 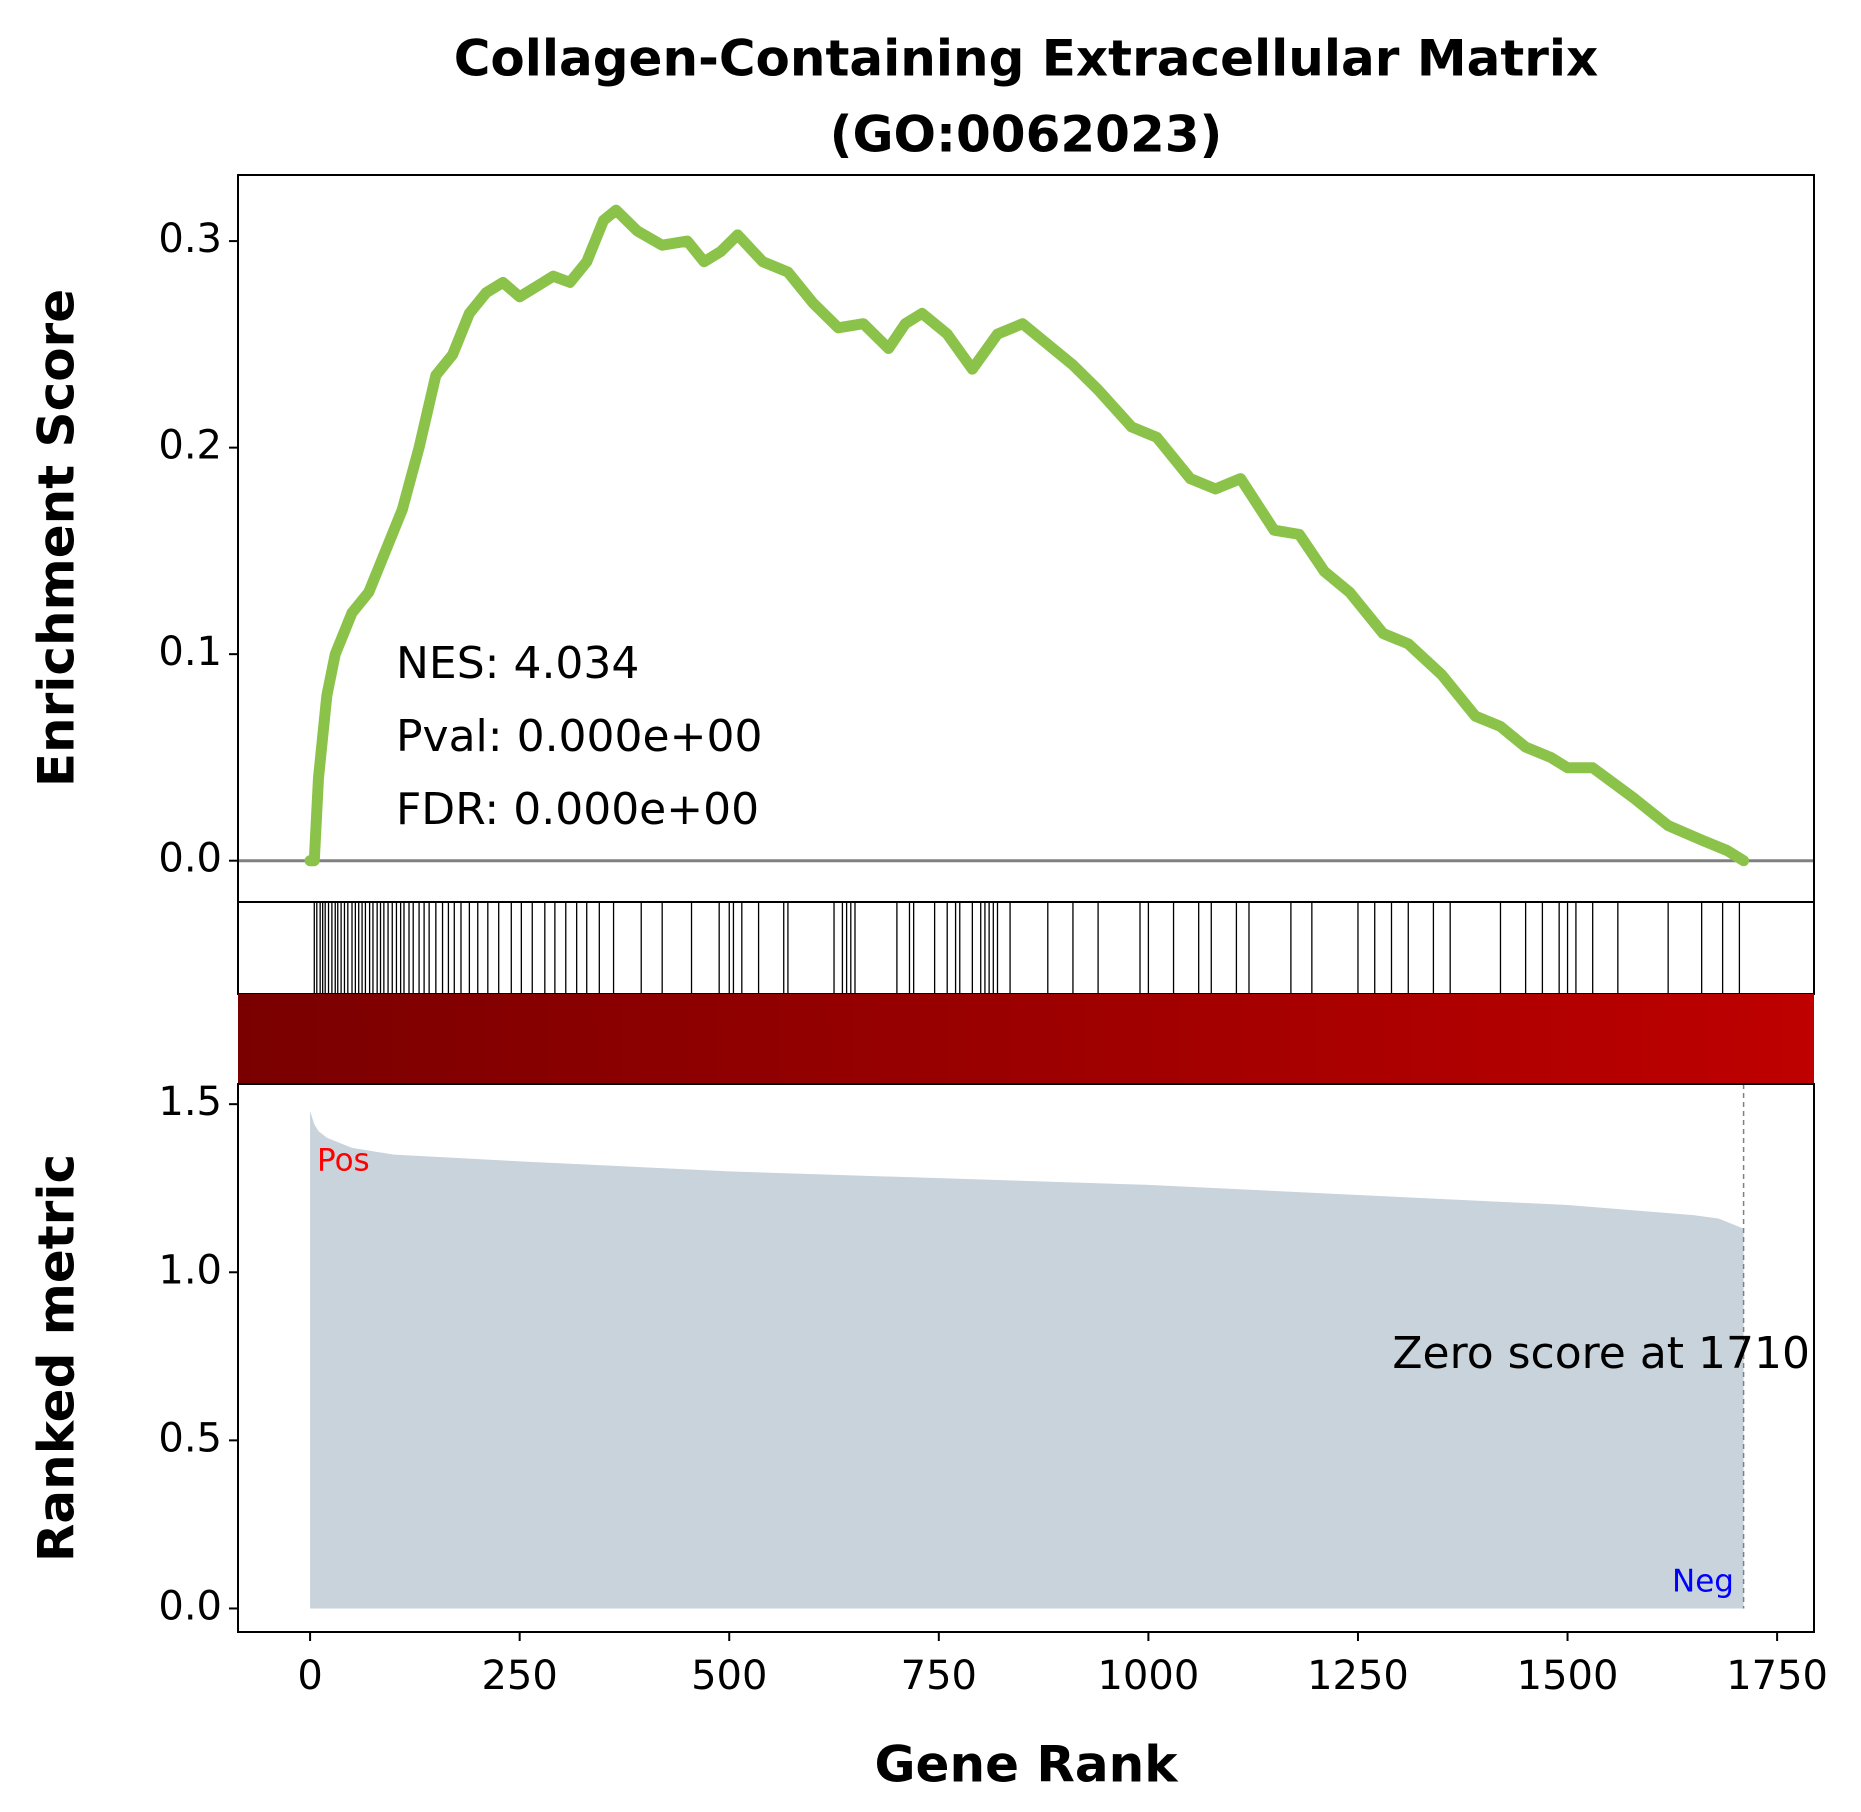 What do you see at coordinates (579, 736) in the screenshot?
I see `stat-annotation: Pval: 0.000e+00` at bounding box center [579, 736].